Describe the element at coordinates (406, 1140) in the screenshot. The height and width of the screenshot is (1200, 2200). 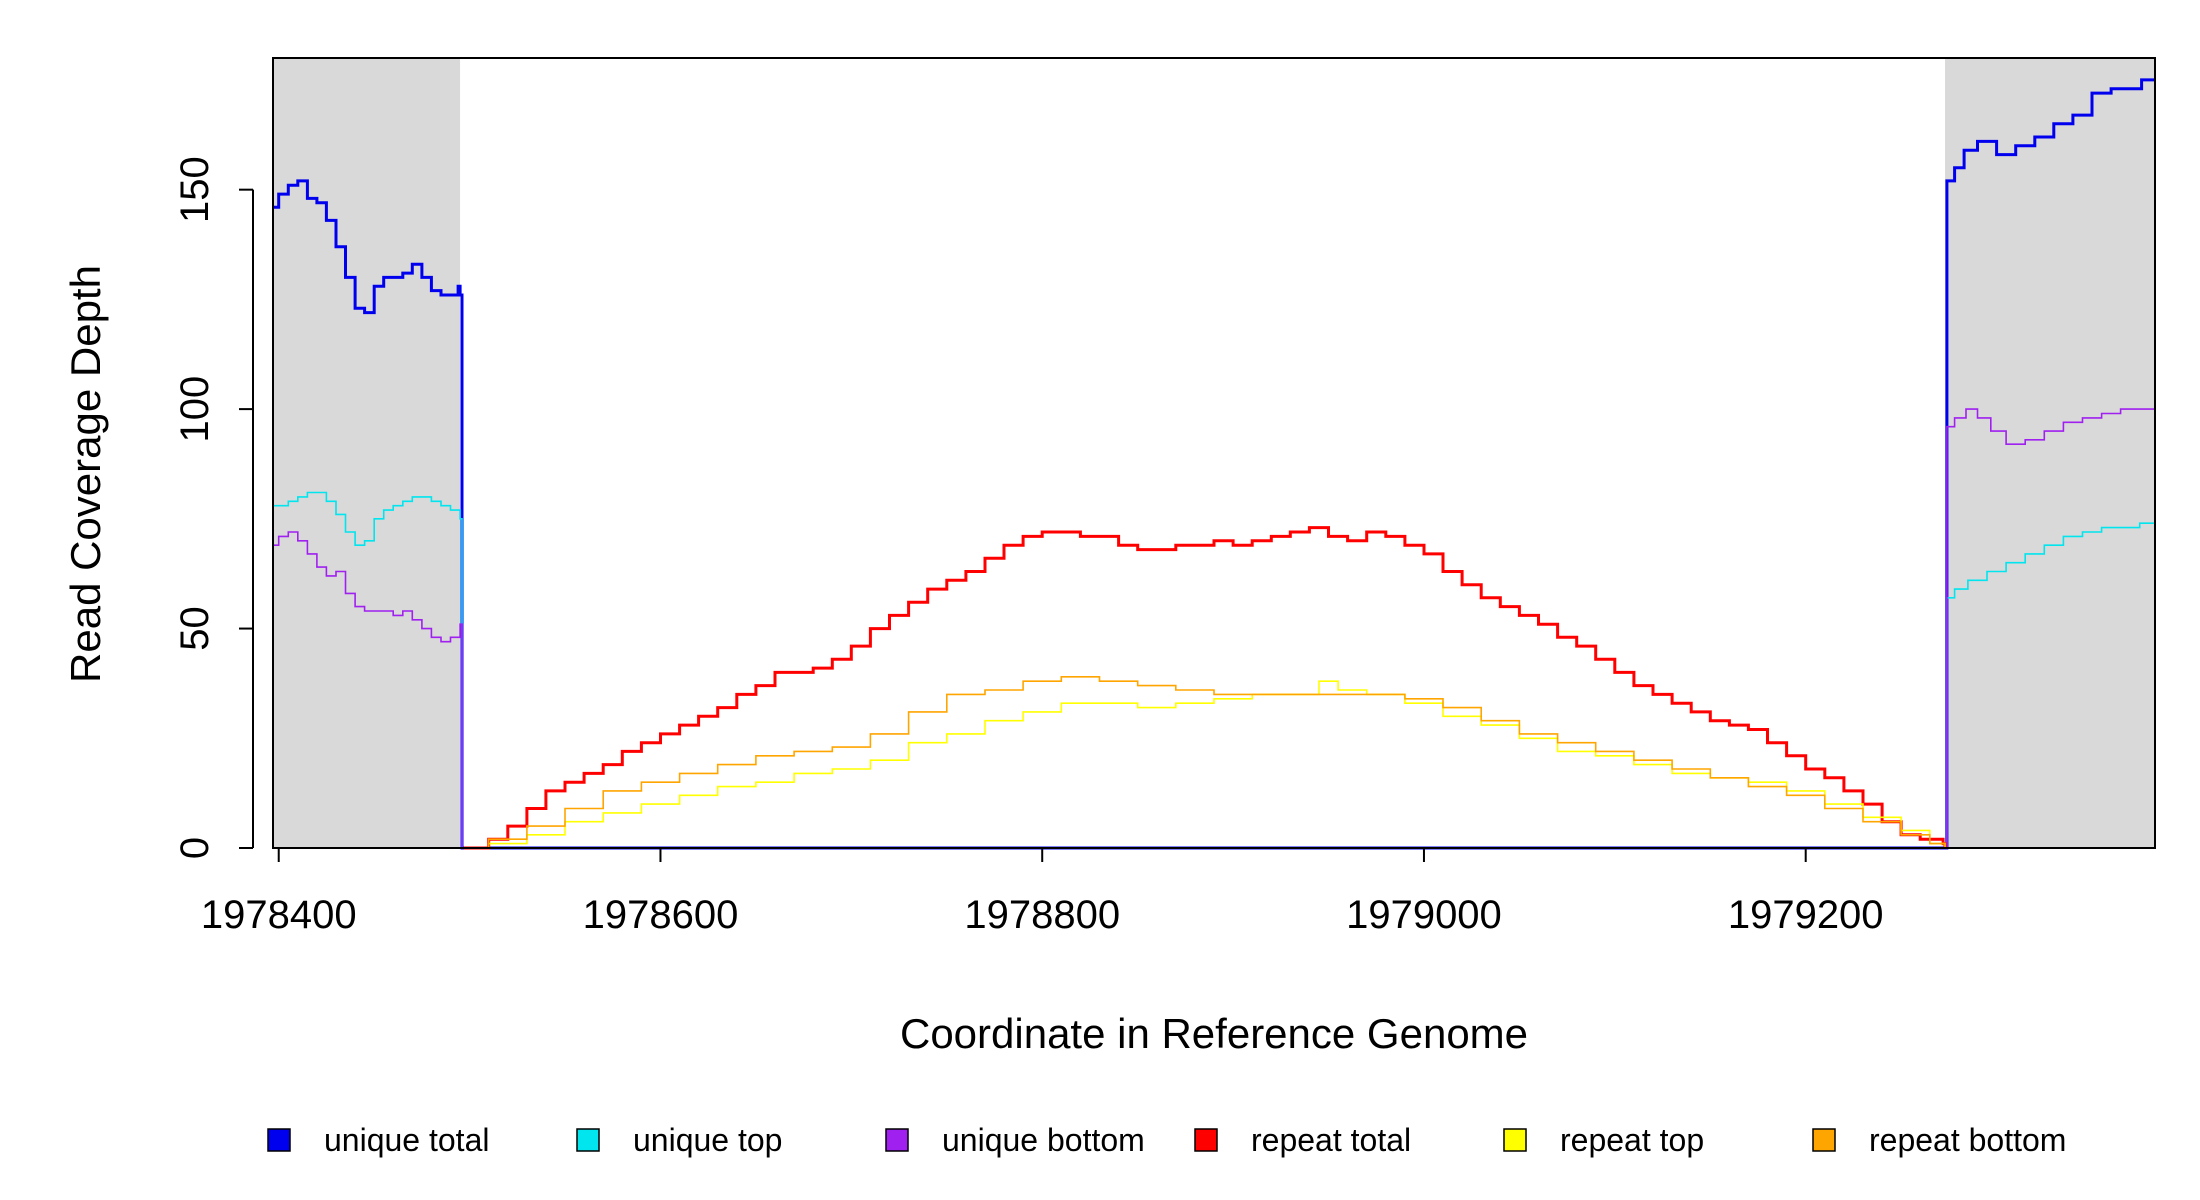
I see `legend-label: unique total` at that location.